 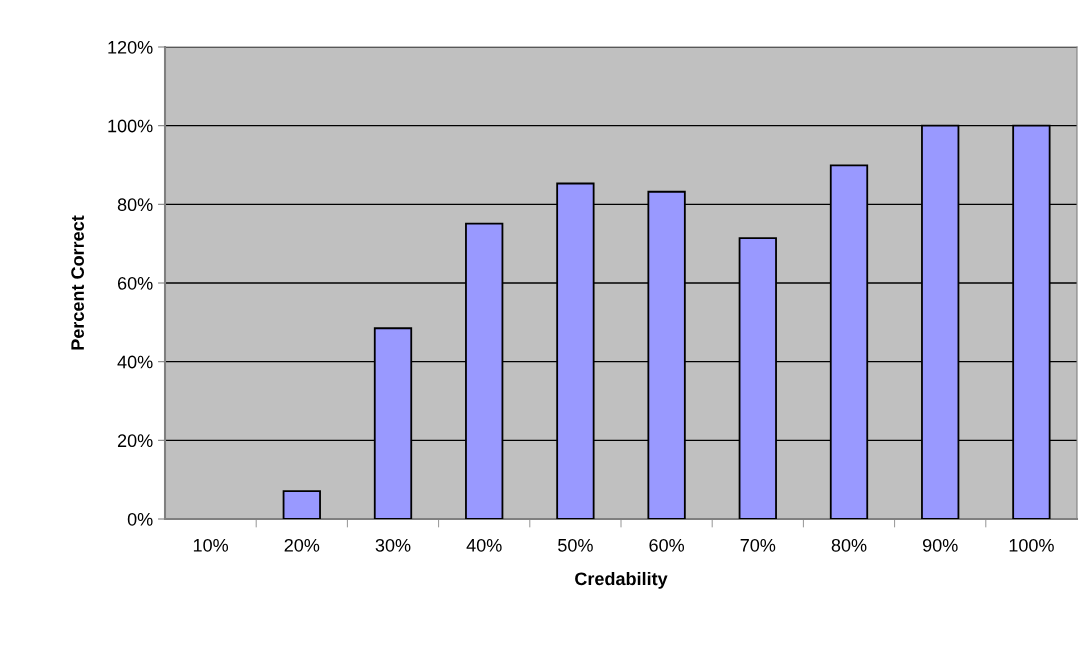 What do you see at coordinates (135, 362) in the screenshot?
I see `y-tick-label: 40%` at bounding box center [135, 362].